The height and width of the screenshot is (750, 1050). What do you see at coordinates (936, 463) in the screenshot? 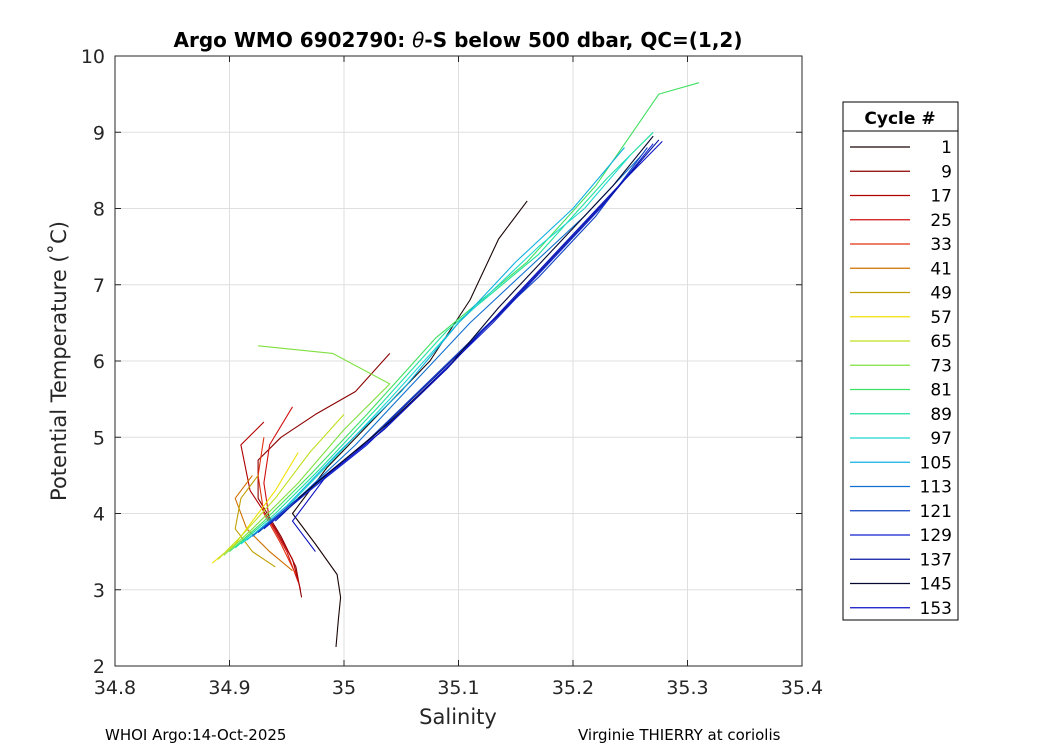
I see `legend-label: 105` at bounding box center [936, 463].